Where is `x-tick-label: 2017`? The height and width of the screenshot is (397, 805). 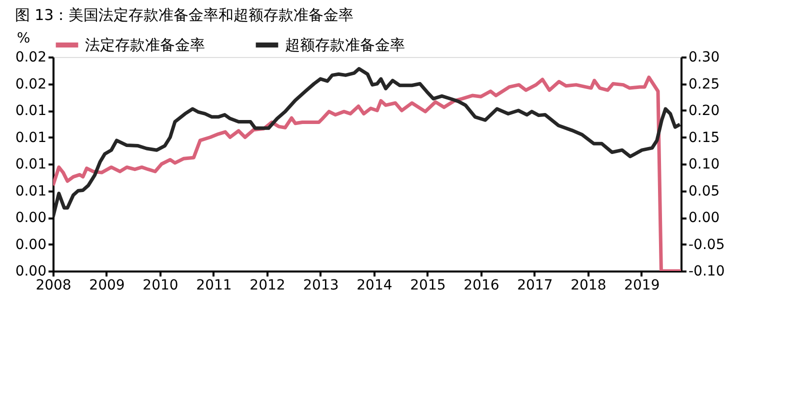 x-tick-label: 2017 is located at coordinates (535, 286).